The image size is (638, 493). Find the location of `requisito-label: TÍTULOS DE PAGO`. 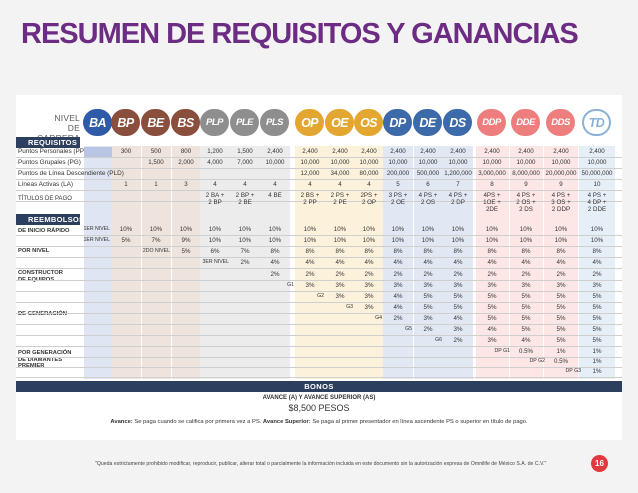

requisito-label: TÍTULOS DE PAGO is located at coordinates (45, 199).